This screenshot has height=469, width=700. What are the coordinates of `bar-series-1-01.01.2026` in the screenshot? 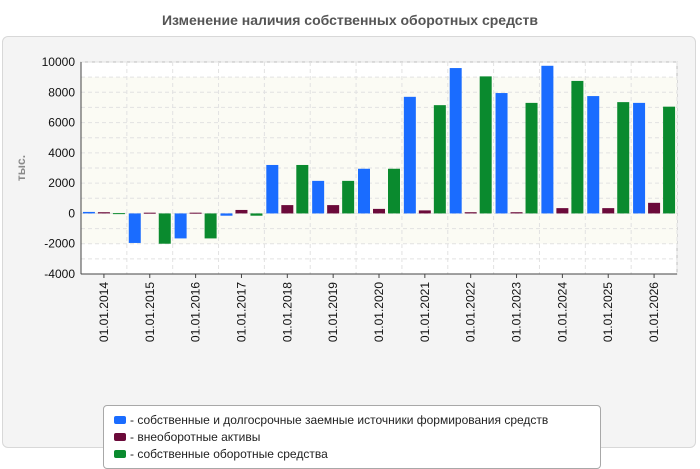 It's located at (639, 158).